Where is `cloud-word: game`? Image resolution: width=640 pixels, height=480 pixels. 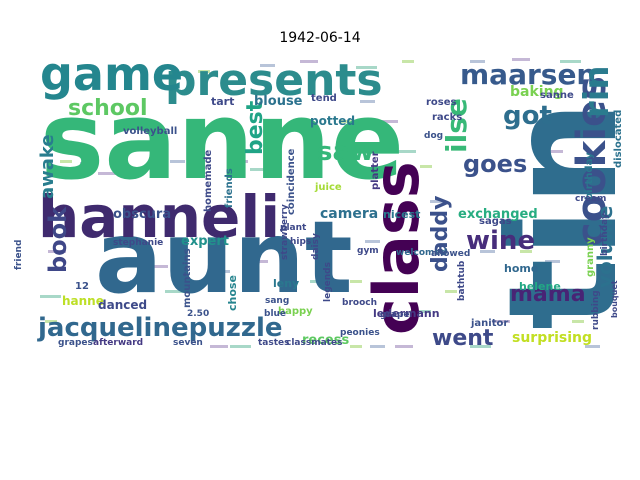 cloud-word: game is located at coordinates (111, 74).